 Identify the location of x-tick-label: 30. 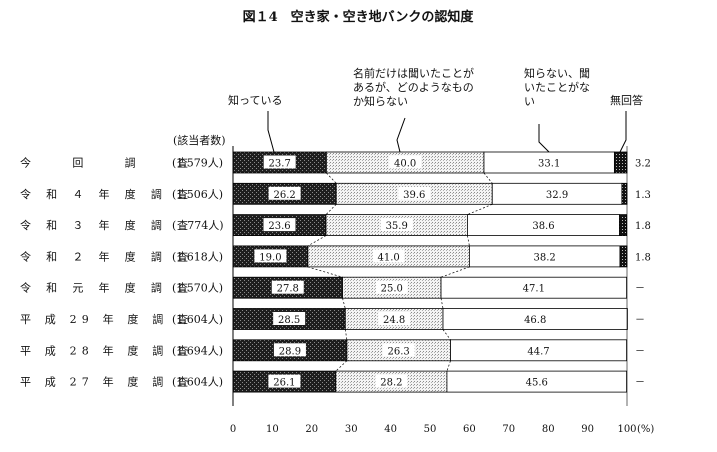
(351, 429).